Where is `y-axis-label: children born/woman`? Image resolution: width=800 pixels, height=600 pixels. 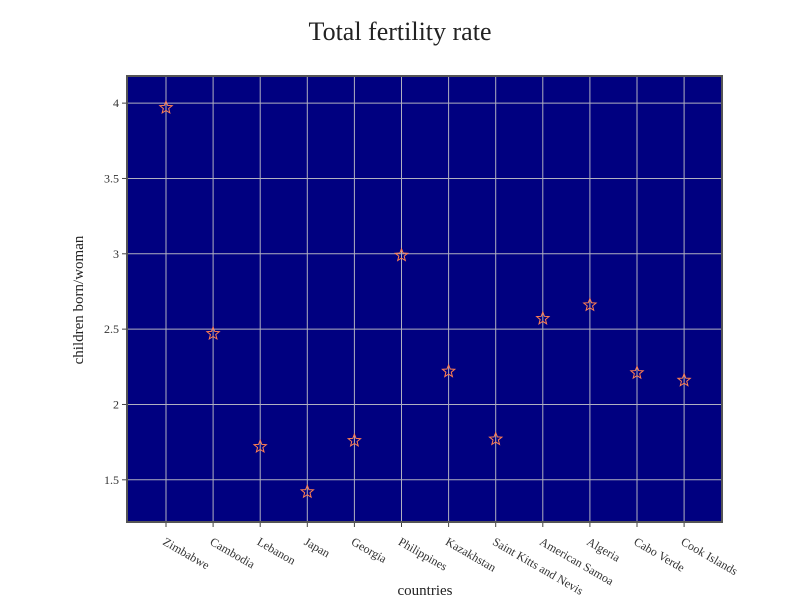
y-axis-label: children born/woman is located at coordinates (79, 299).